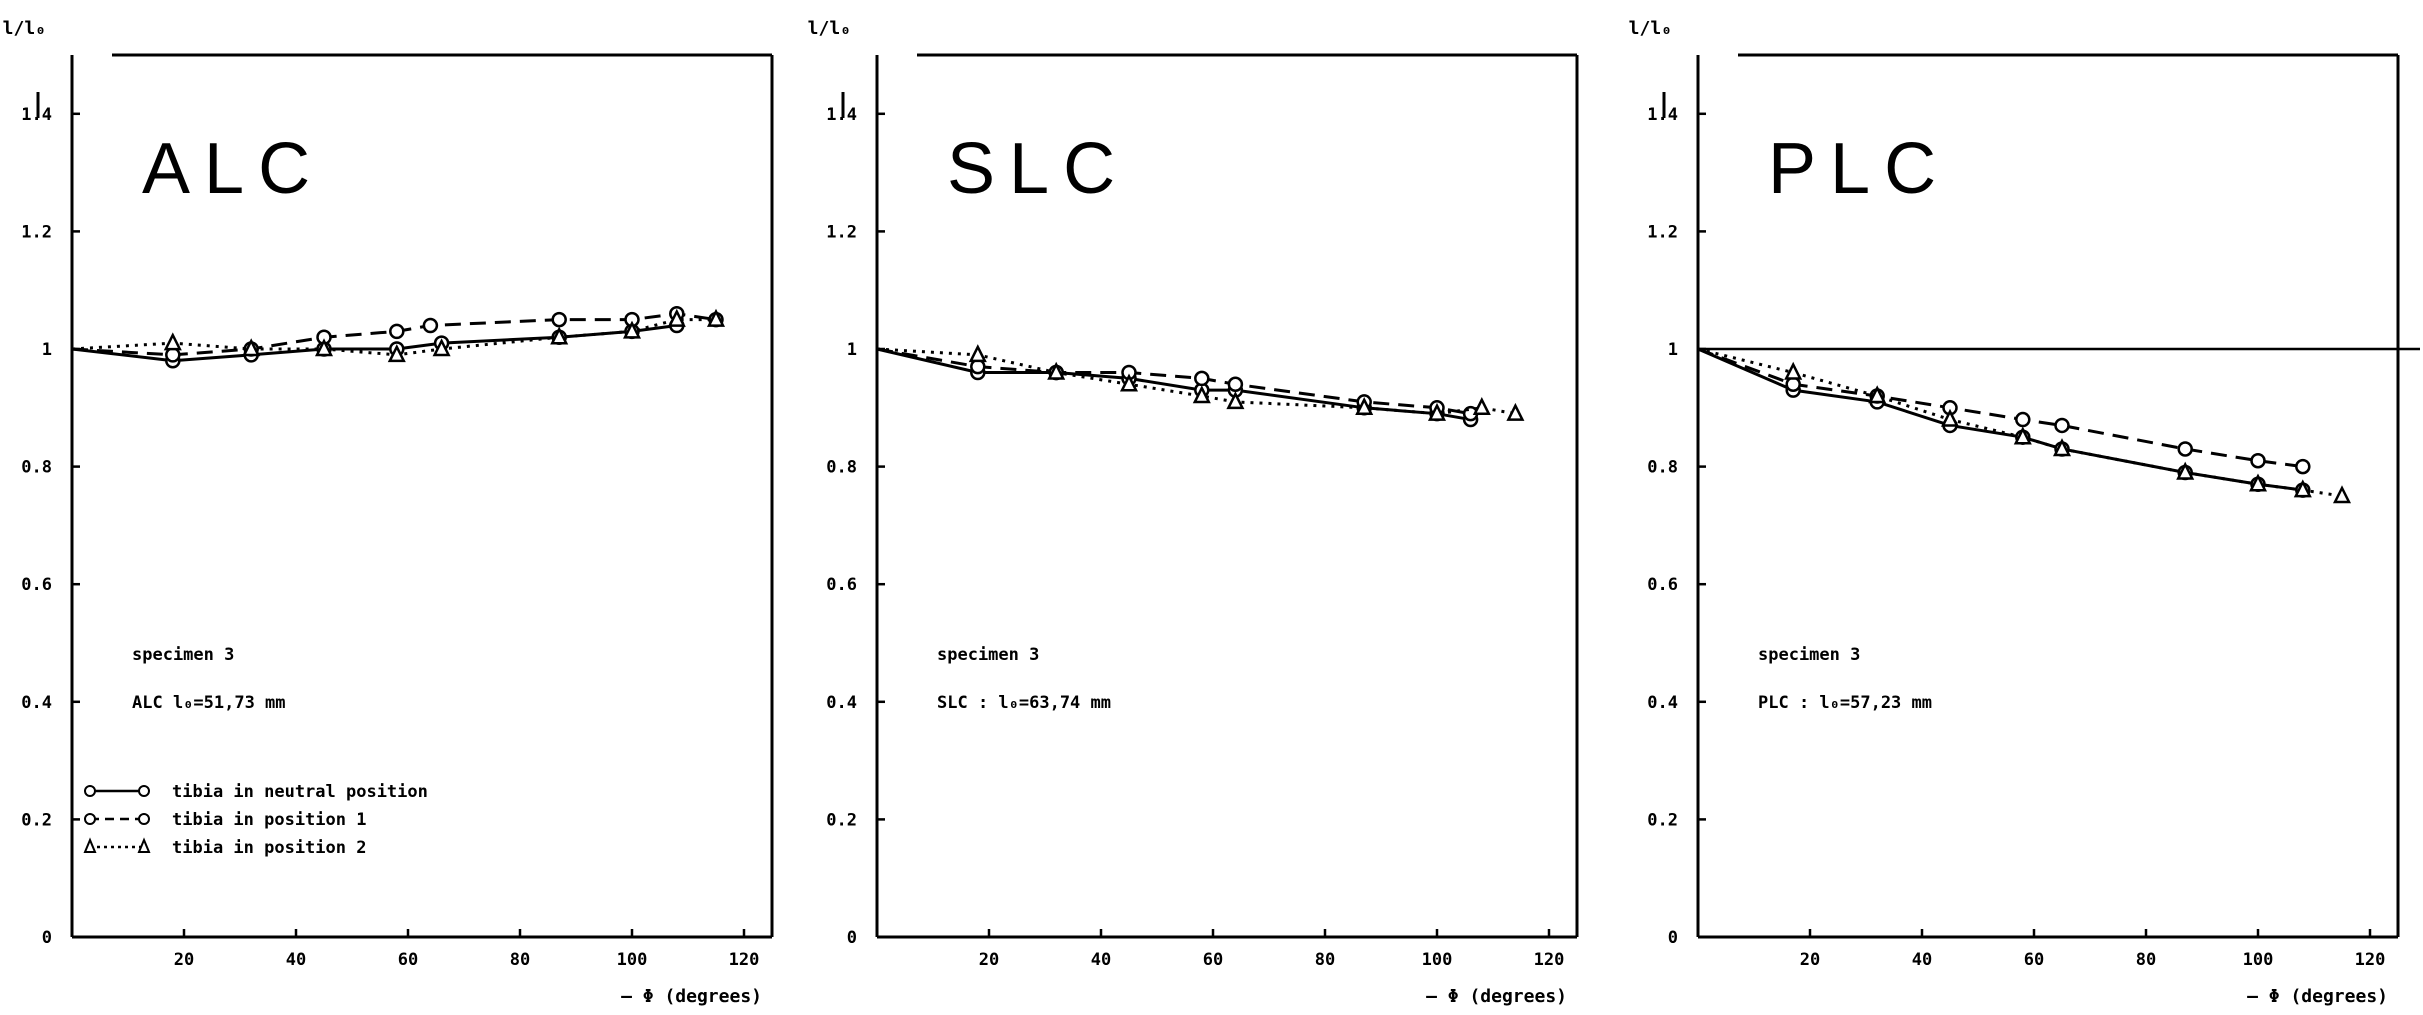 The height and width of the screenshot is (1015, 2423). I want to click on panel-title: PLC, so click(1859, 169).